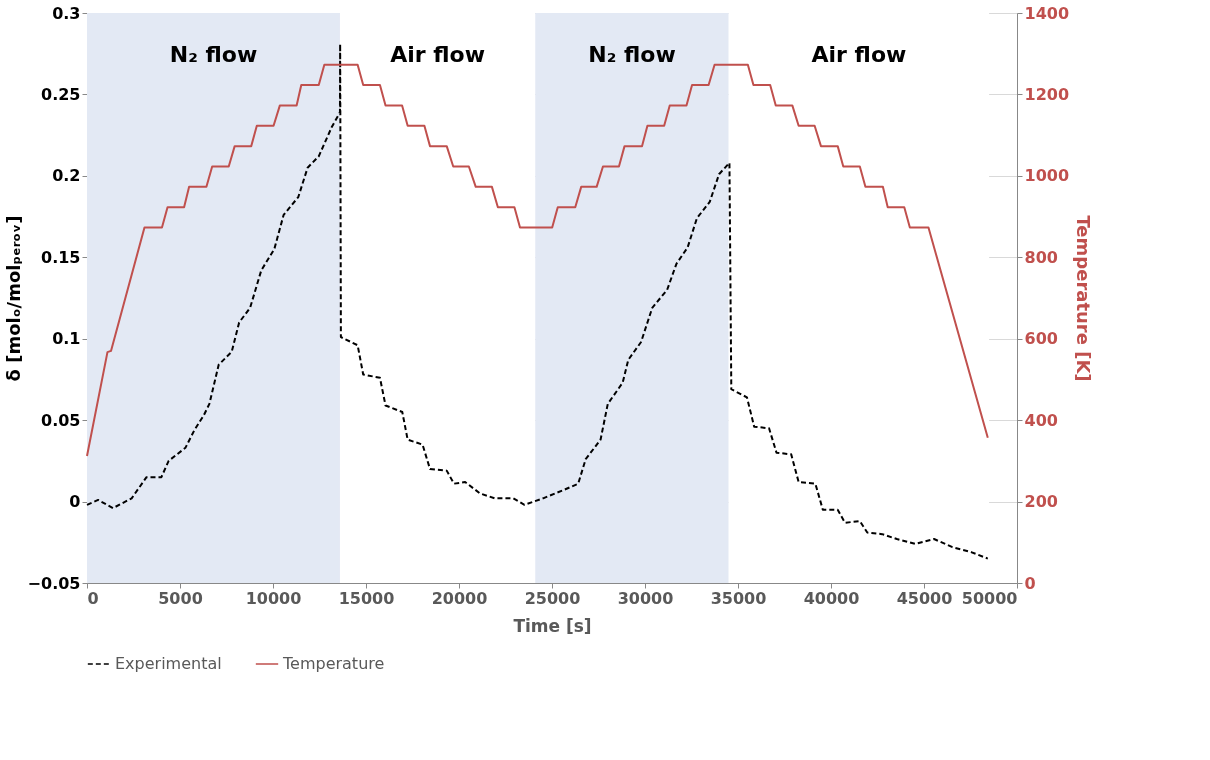  Describe the element at coordinates (552, 625) in the screenshot. I see `x-axis-title: Time [s]` at that location.